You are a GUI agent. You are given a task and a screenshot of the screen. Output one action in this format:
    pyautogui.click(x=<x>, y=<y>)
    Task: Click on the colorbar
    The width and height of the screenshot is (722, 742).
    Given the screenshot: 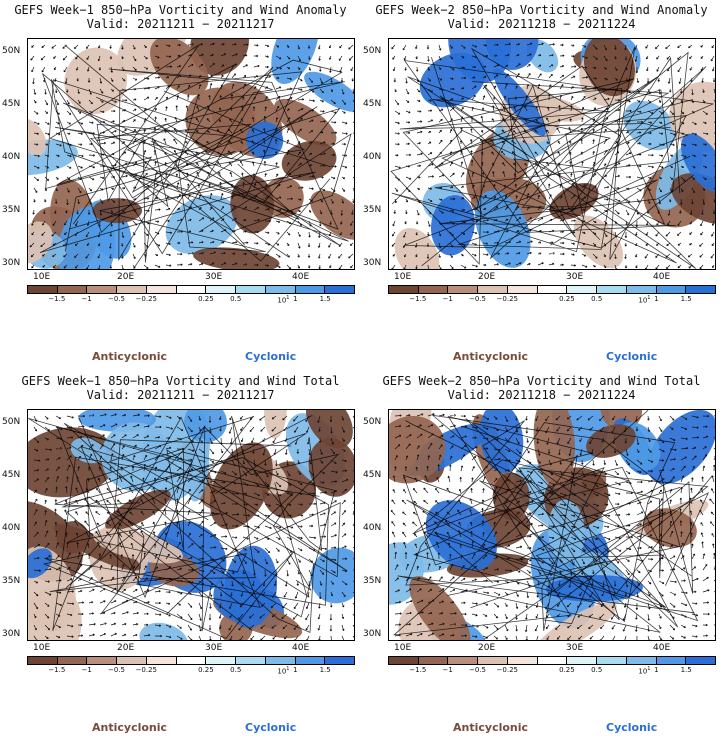 What is the action you would take?
    pyautogui.click(x=552, y=660)
    